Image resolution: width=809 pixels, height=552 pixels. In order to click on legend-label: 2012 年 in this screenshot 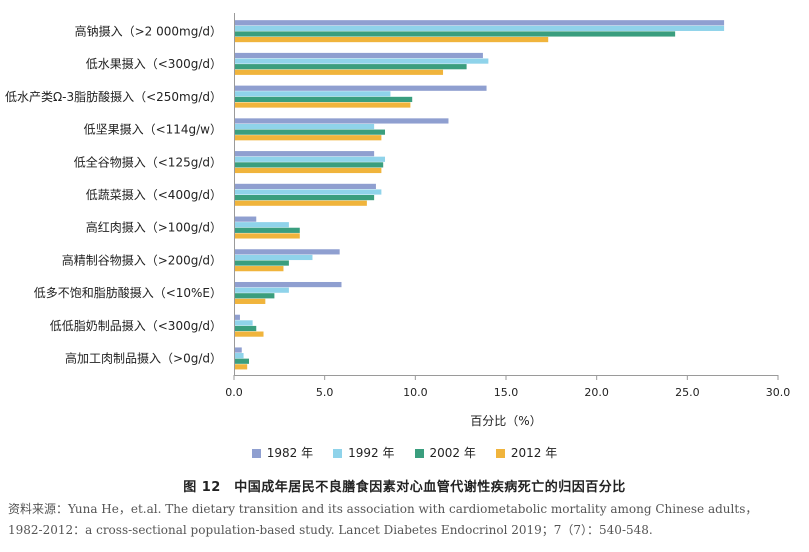, I will do `click(534, 453)`.